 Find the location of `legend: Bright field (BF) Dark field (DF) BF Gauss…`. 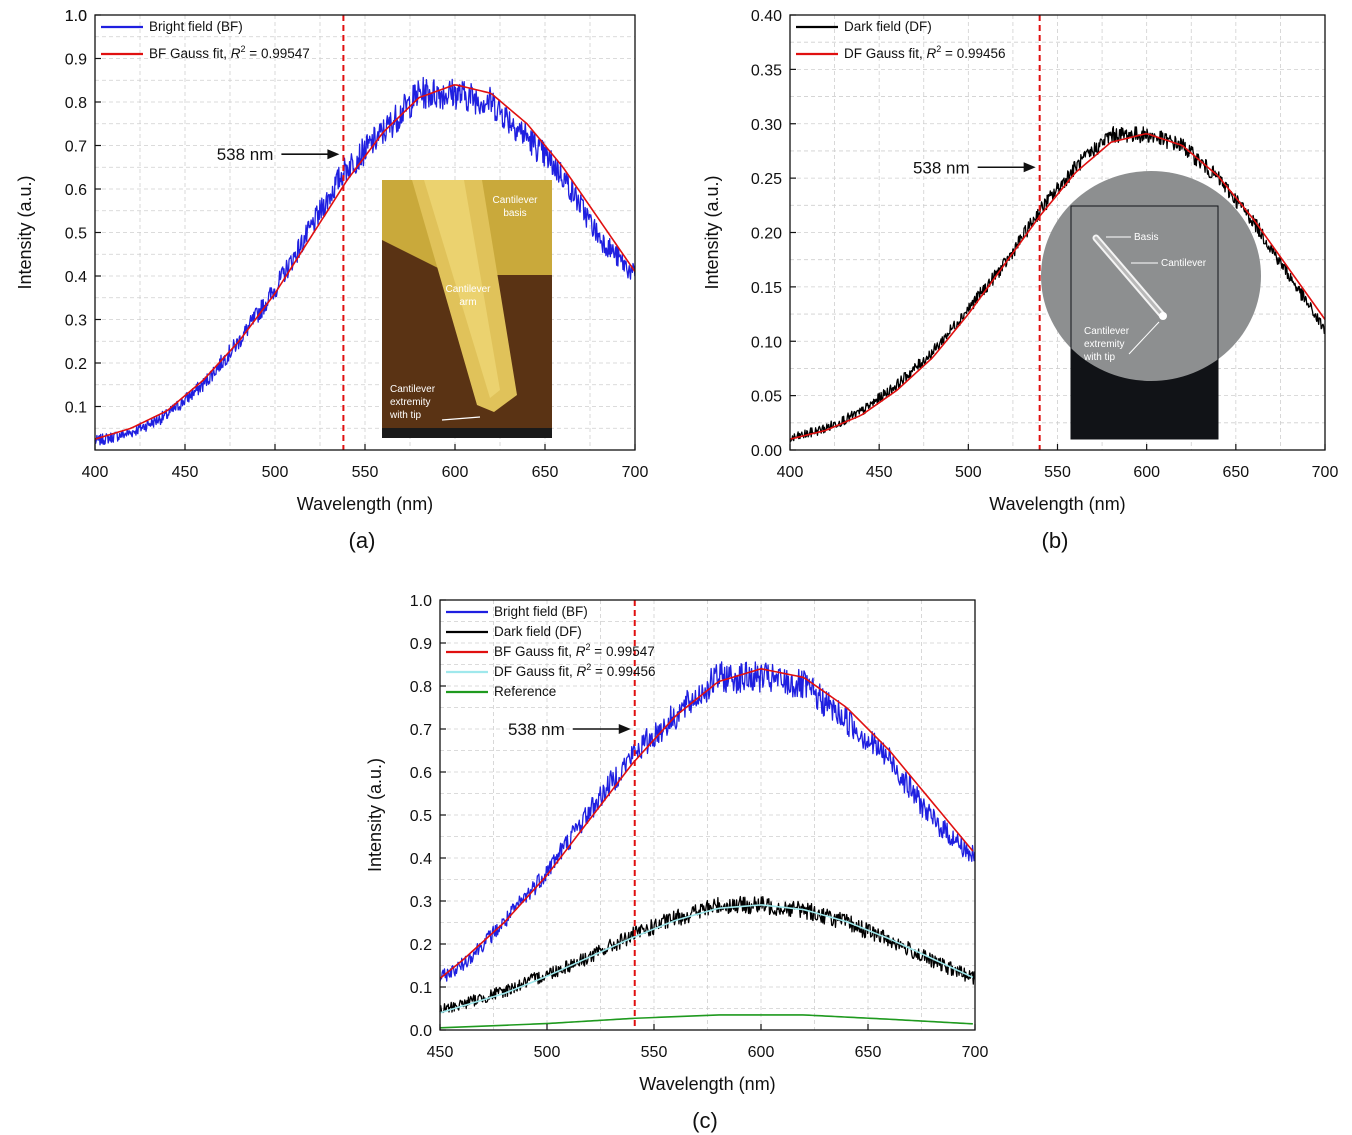

legend: Bright field (BF) Dark field (DF) BF Gauss… is located at coordinates (551, 651).